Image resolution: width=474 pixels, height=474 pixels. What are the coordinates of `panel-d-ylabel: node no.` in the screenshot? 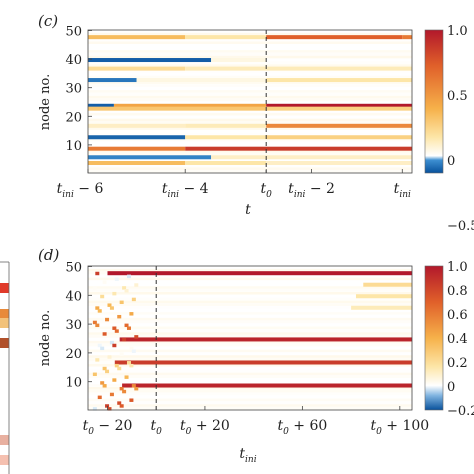 It's located at (45, 338).